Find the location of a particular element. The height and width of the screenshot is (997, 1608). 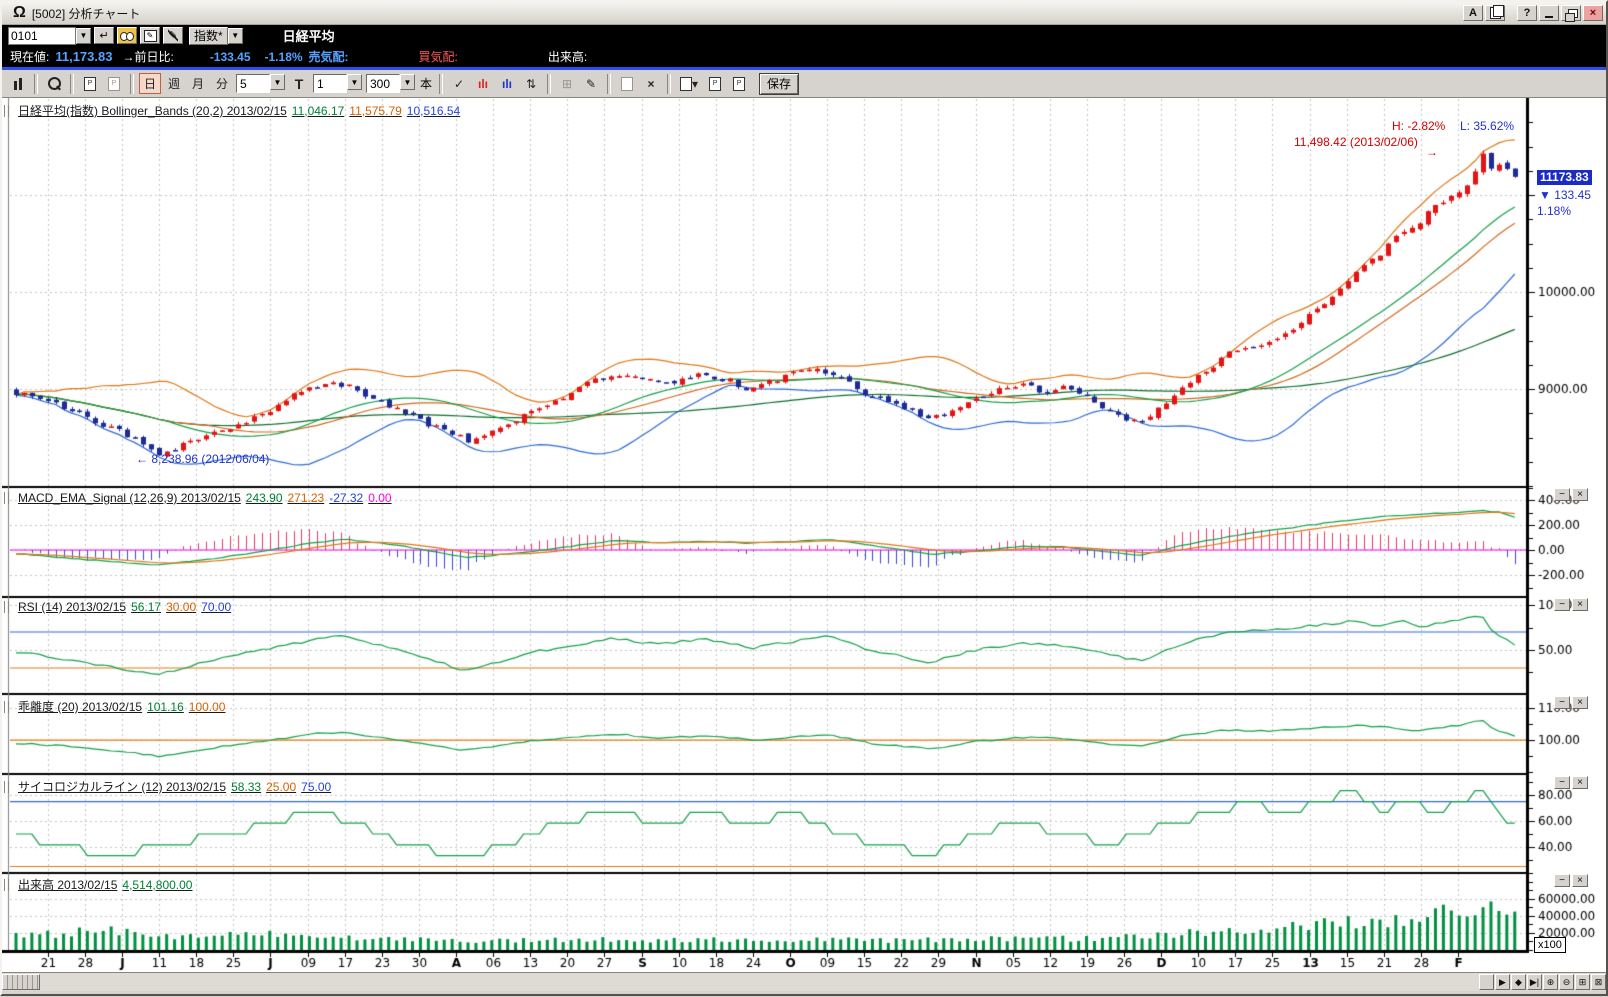

symbol-code-input: 0101 is located at coordinates (42, 36).